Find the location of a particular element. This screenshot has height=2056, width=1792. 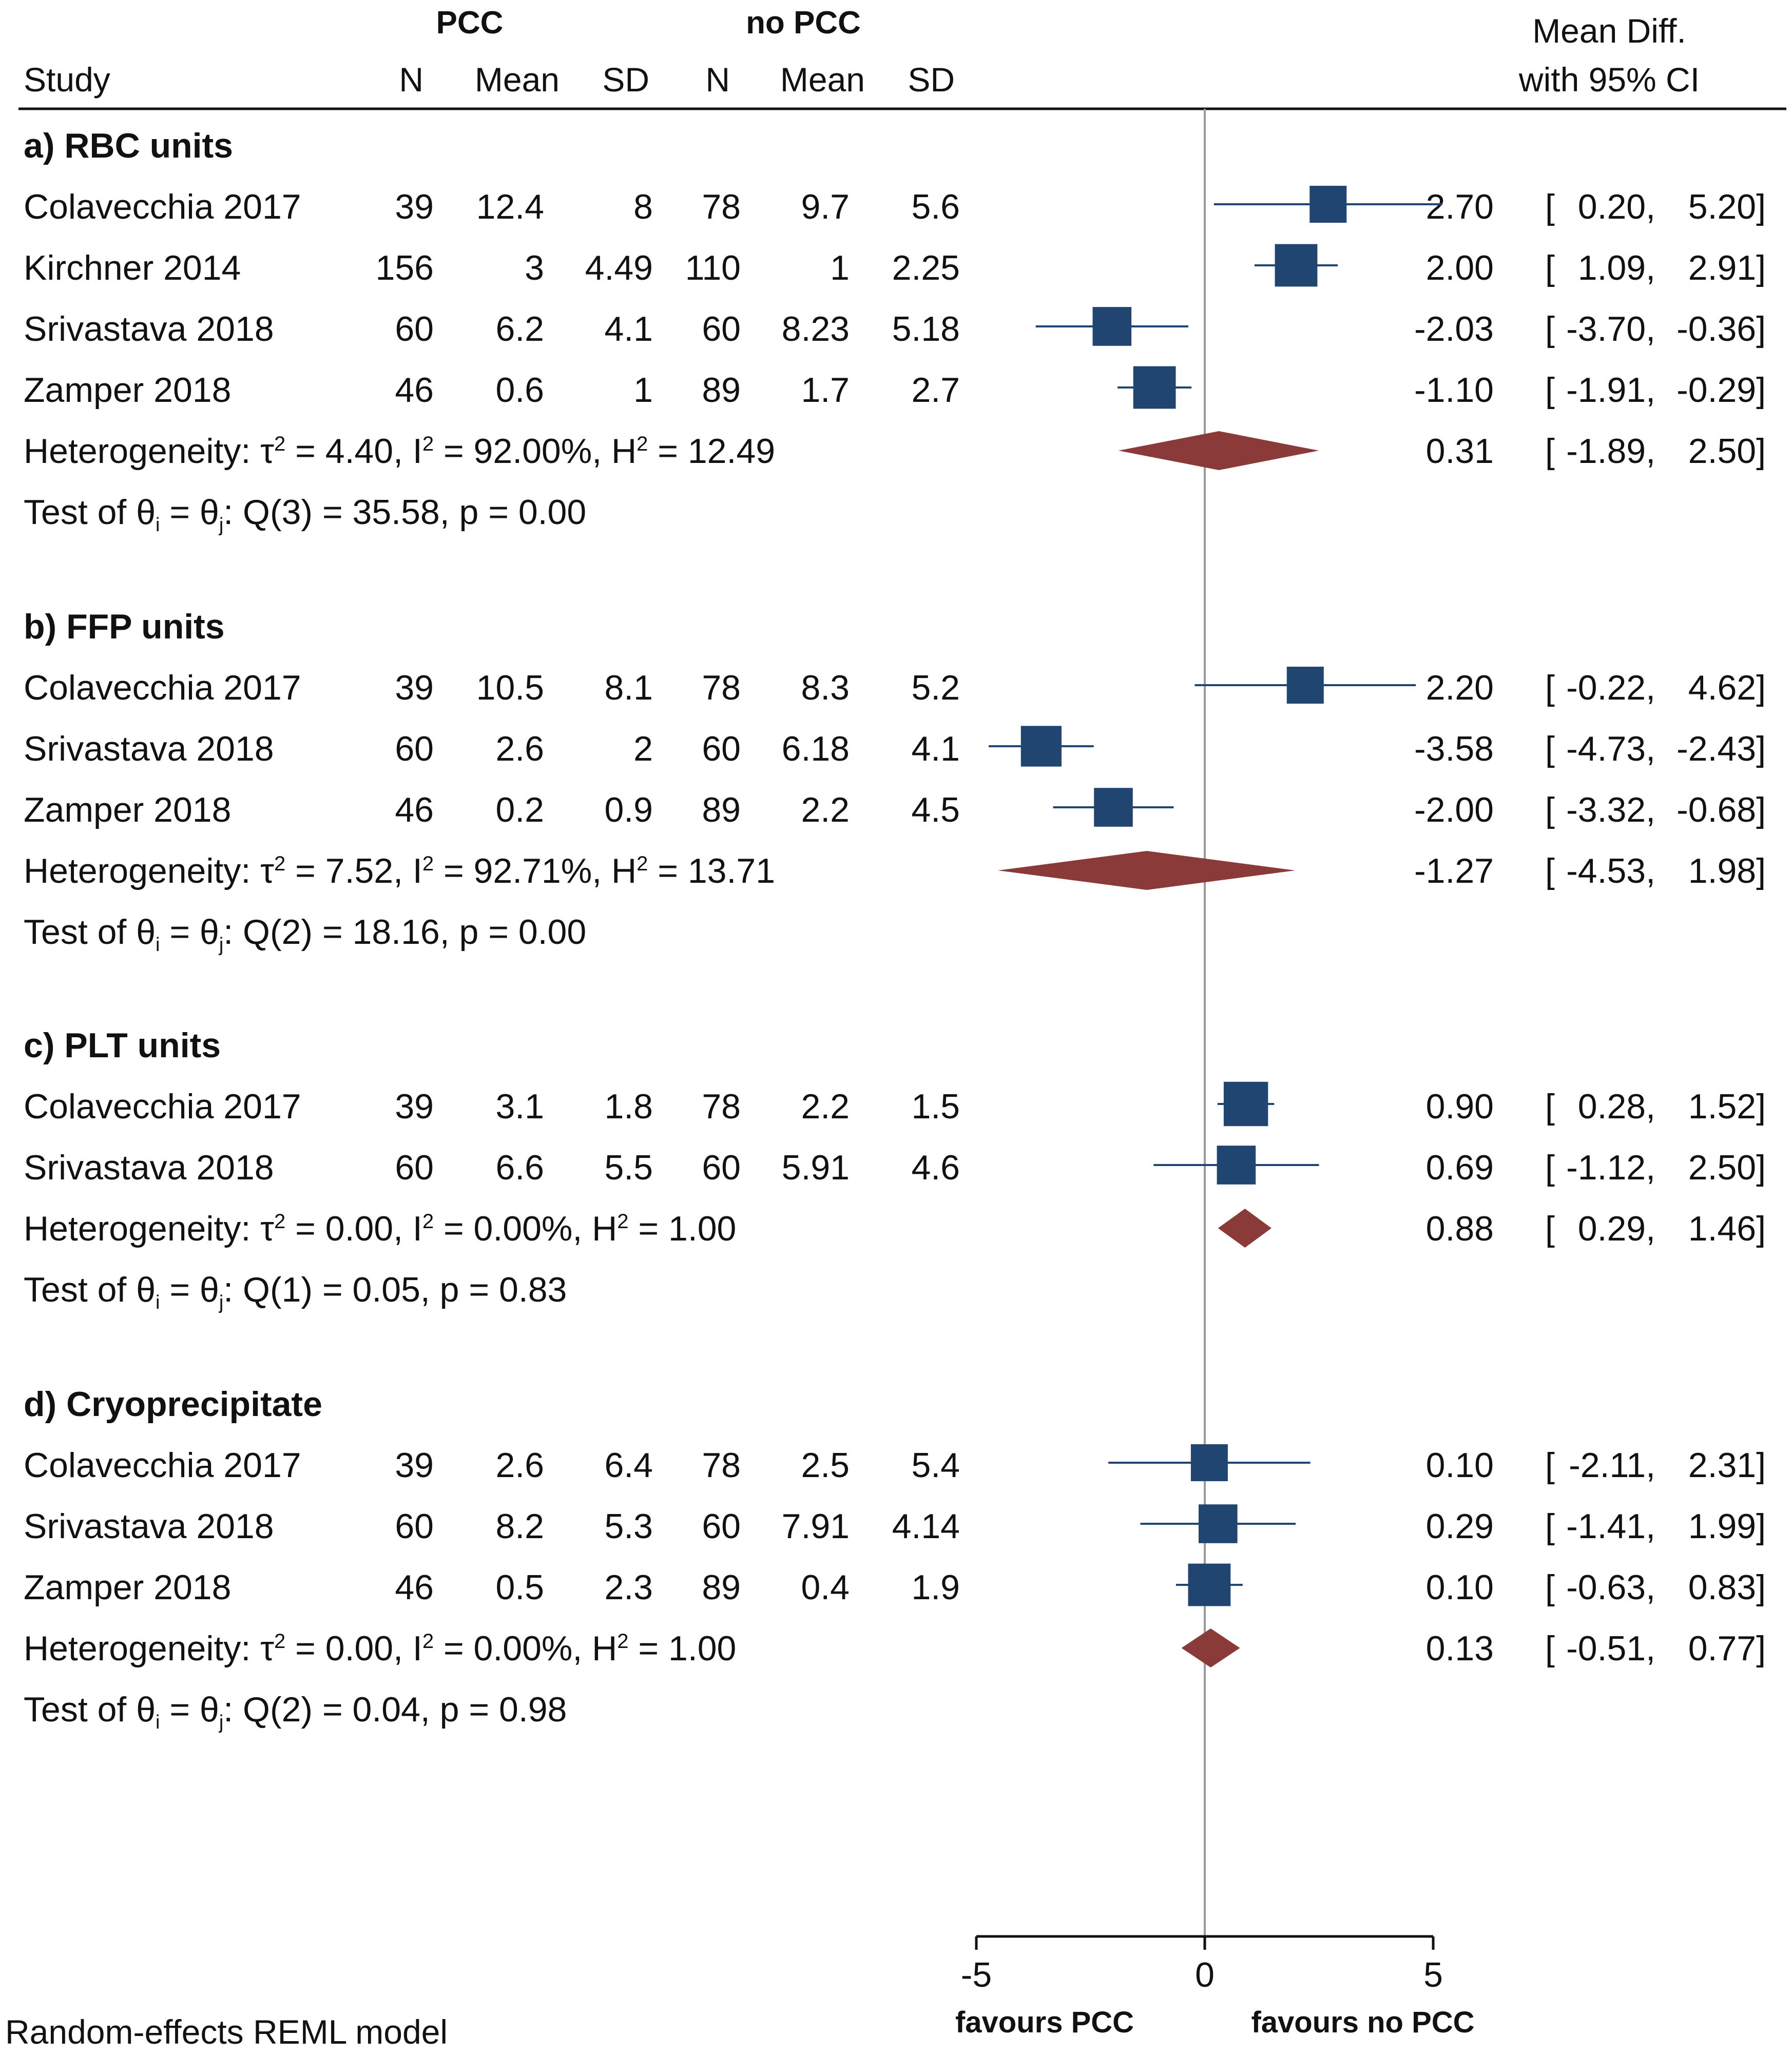

group-1-study-3-est-text: -2.03 is located at coordinates (1454, 328).